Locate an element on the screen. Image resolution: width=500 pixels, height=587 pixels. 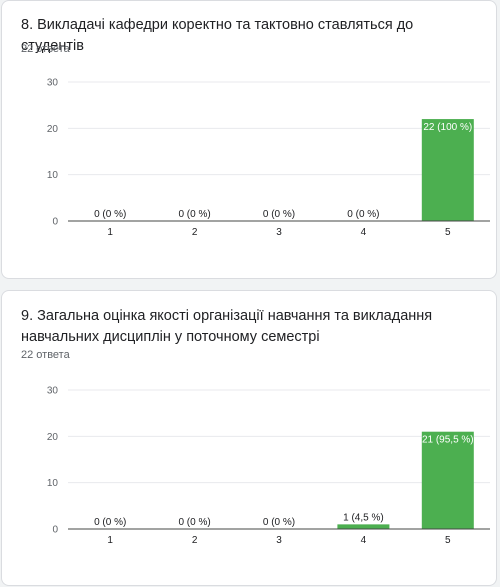
data-label: 21 (95,5 %) is located at coordinates (448, 440).